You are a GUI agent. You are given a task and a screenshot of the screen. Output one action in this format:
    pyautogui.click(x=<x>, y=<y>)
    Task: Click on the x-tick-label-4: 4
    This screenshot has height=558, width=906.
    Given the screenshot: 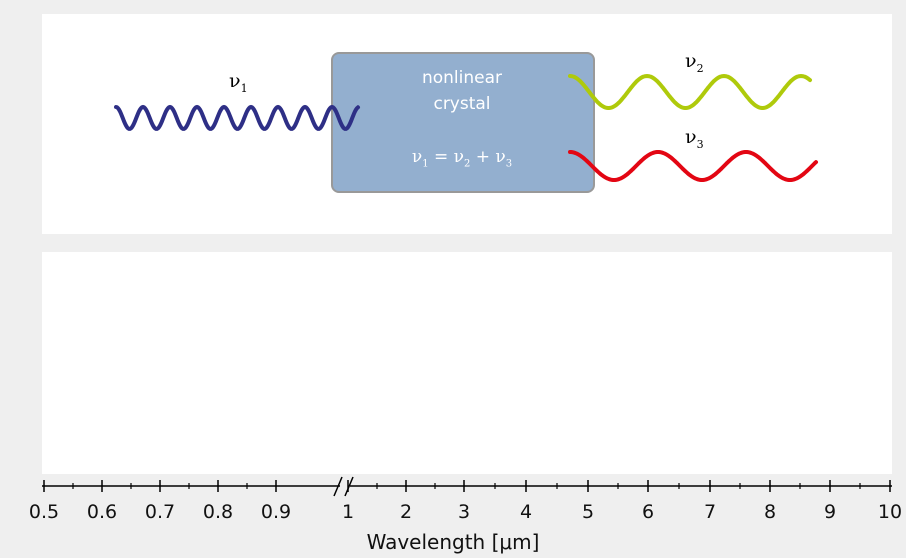 What is the action you would take?
    pyautogui.click(x=526, y=512)
    